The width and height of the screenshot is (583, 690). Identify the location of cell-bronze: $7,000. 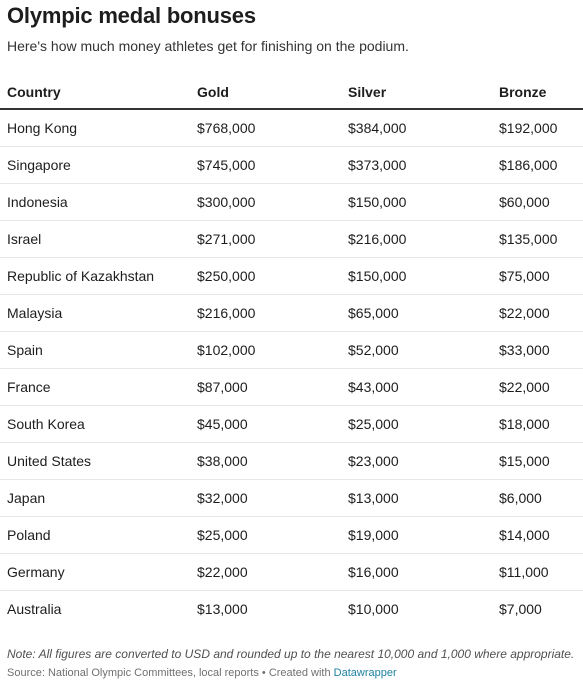
(520, 609).